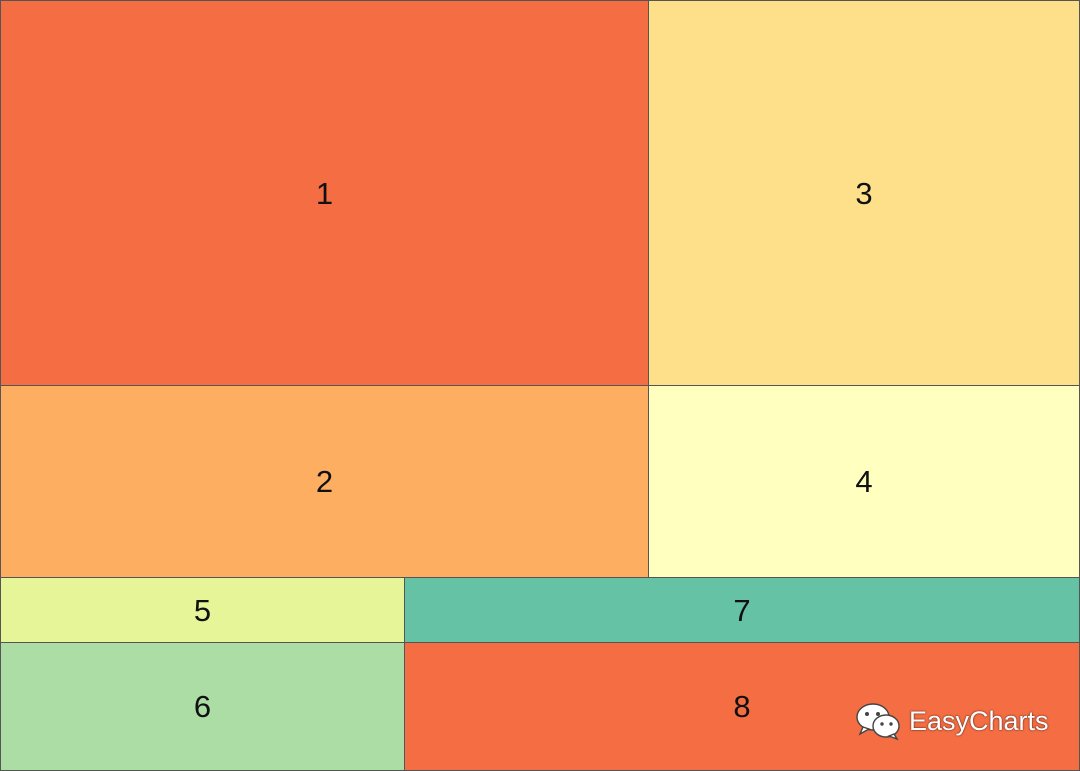  I want to click on cell-4: 4, so click(864, 481).